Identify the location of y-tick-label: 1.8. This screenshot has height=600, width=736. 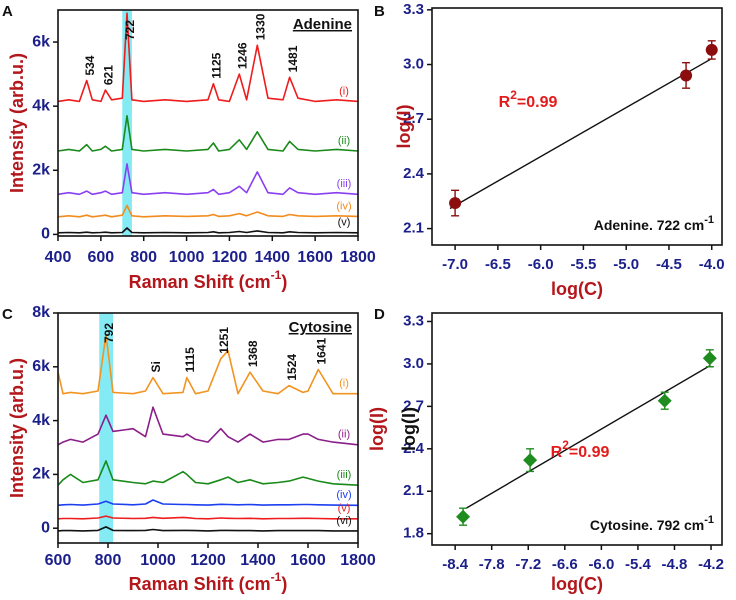
(413, 533).